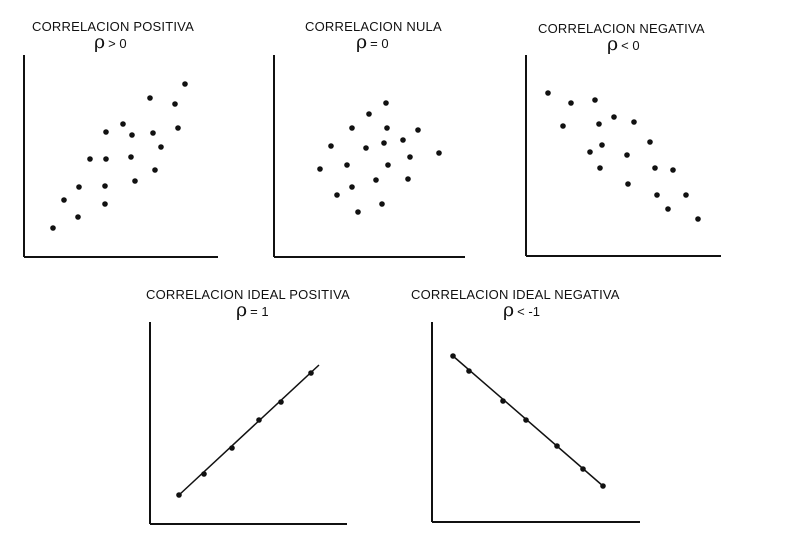 Image resolution: width=797 pixels, height=545 pixels. What do you see at coordinates (373, 26) in the screenshot?
I see `panel-title: CORRELACION NULA` at bounding box center [373, 26].